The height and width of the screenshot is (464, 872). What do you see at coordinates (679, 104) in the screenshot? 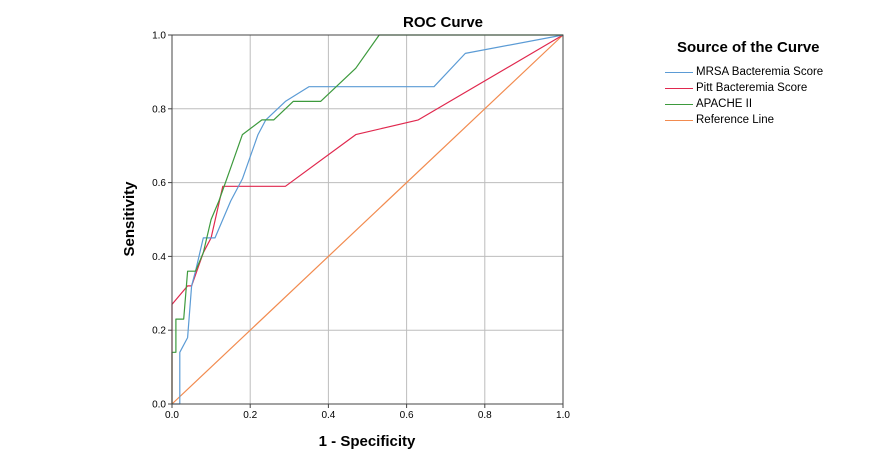
I see `legend-swatch-apache` at bounding box center [679, 104].